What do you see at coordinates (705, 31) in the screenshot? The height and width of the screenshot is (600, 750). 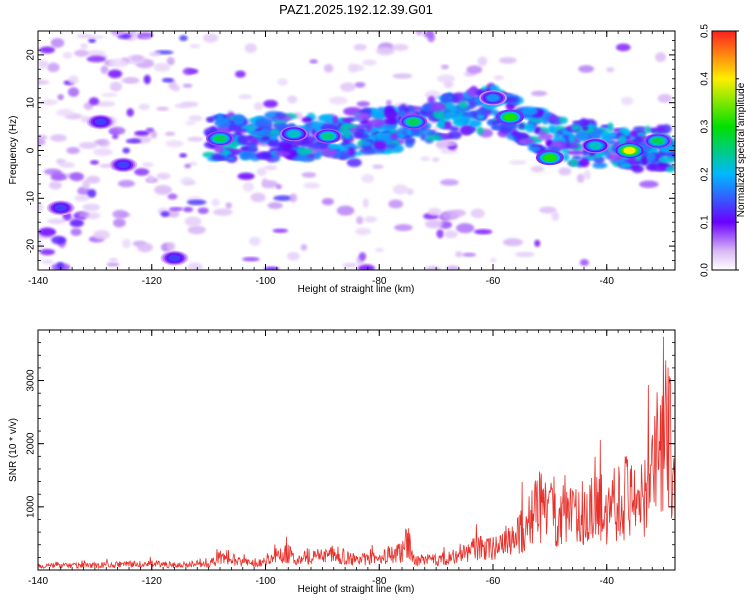 I see `colorbar-tick-label: 0.5` at bounding box center [705, 31].